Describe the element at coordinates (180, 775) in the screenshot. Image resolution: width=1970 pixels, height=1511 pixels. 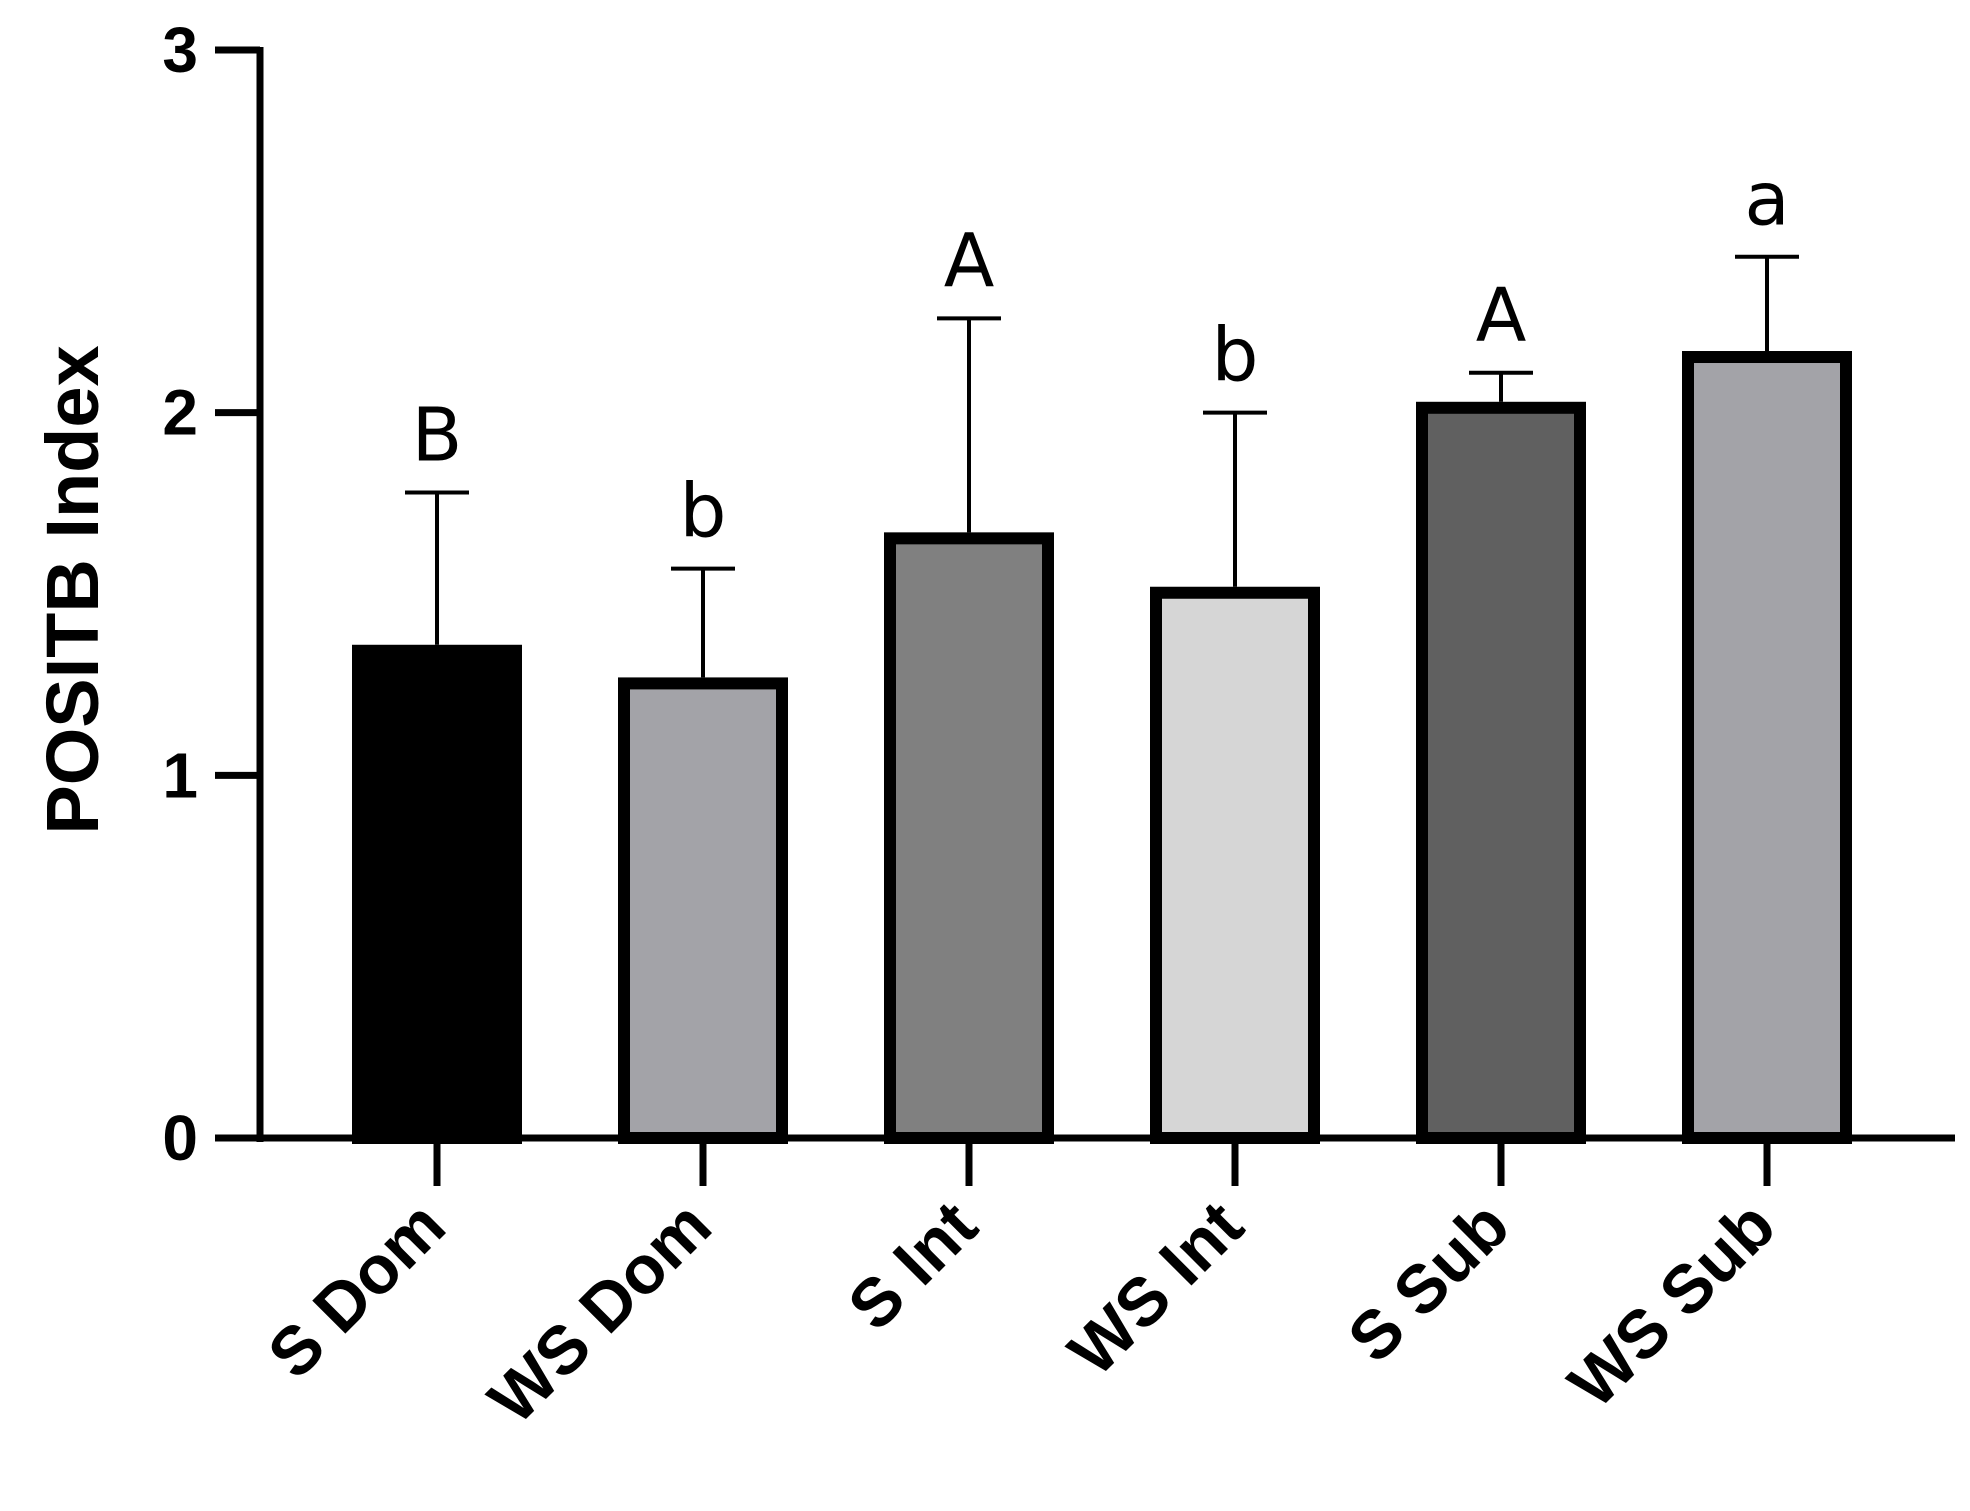
I see `y-tick-label-1: 1` at that location.